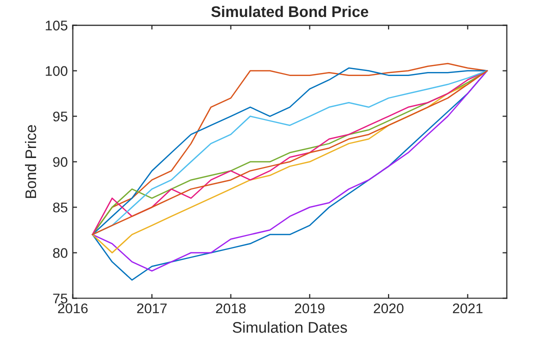  What do you see at coordinates (289, 12) in the screenshot?
I see `chart-title: Simulated Bond Price` at bounding box center [289, 12].